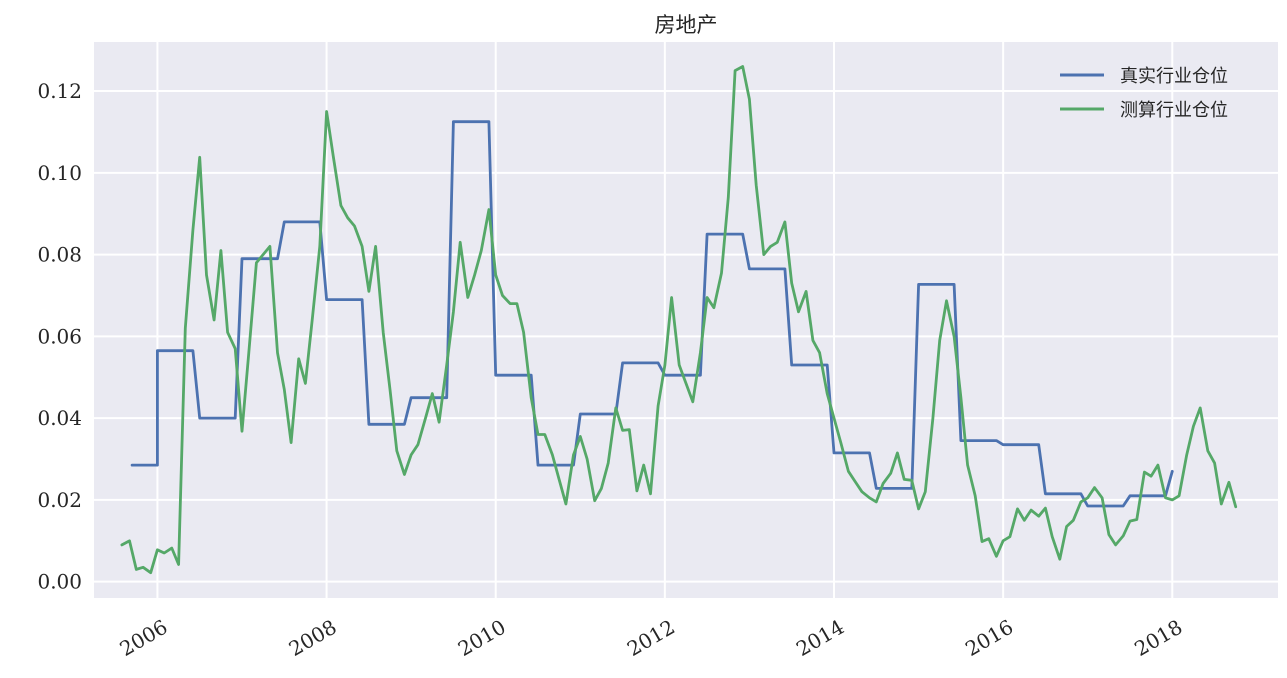  Describe the element at coordinates (989, 638) in the screenshot. I see `x-tick-label: 2016` at that location.